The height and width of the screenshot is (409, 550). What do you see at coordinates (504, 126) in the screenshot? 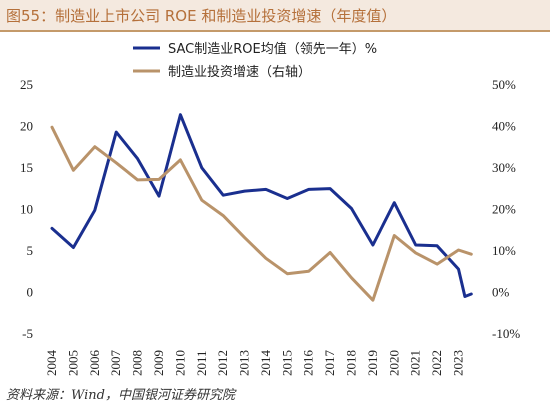
I see `right-tick-label: 40%` at bounding box center [504, 126].